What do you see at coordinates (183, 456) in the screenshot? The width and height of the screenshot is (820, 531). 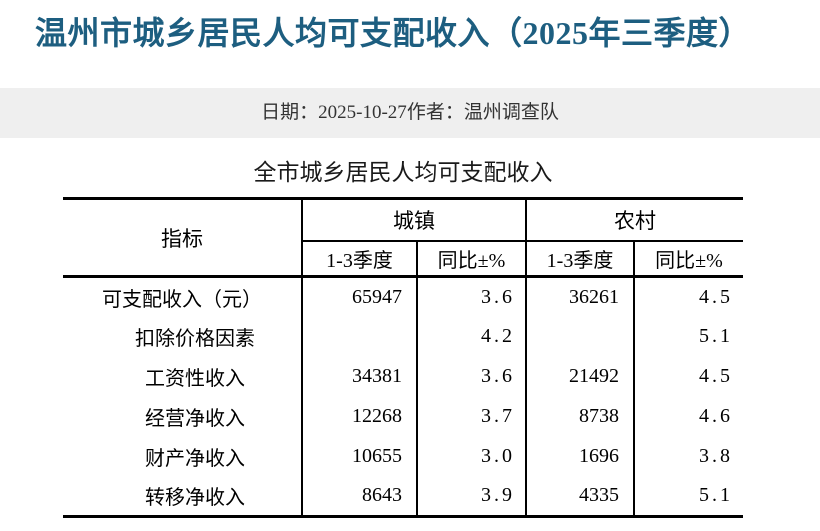 I see `indicator-cell: 财产净收入` at bounding box center [183, 456].